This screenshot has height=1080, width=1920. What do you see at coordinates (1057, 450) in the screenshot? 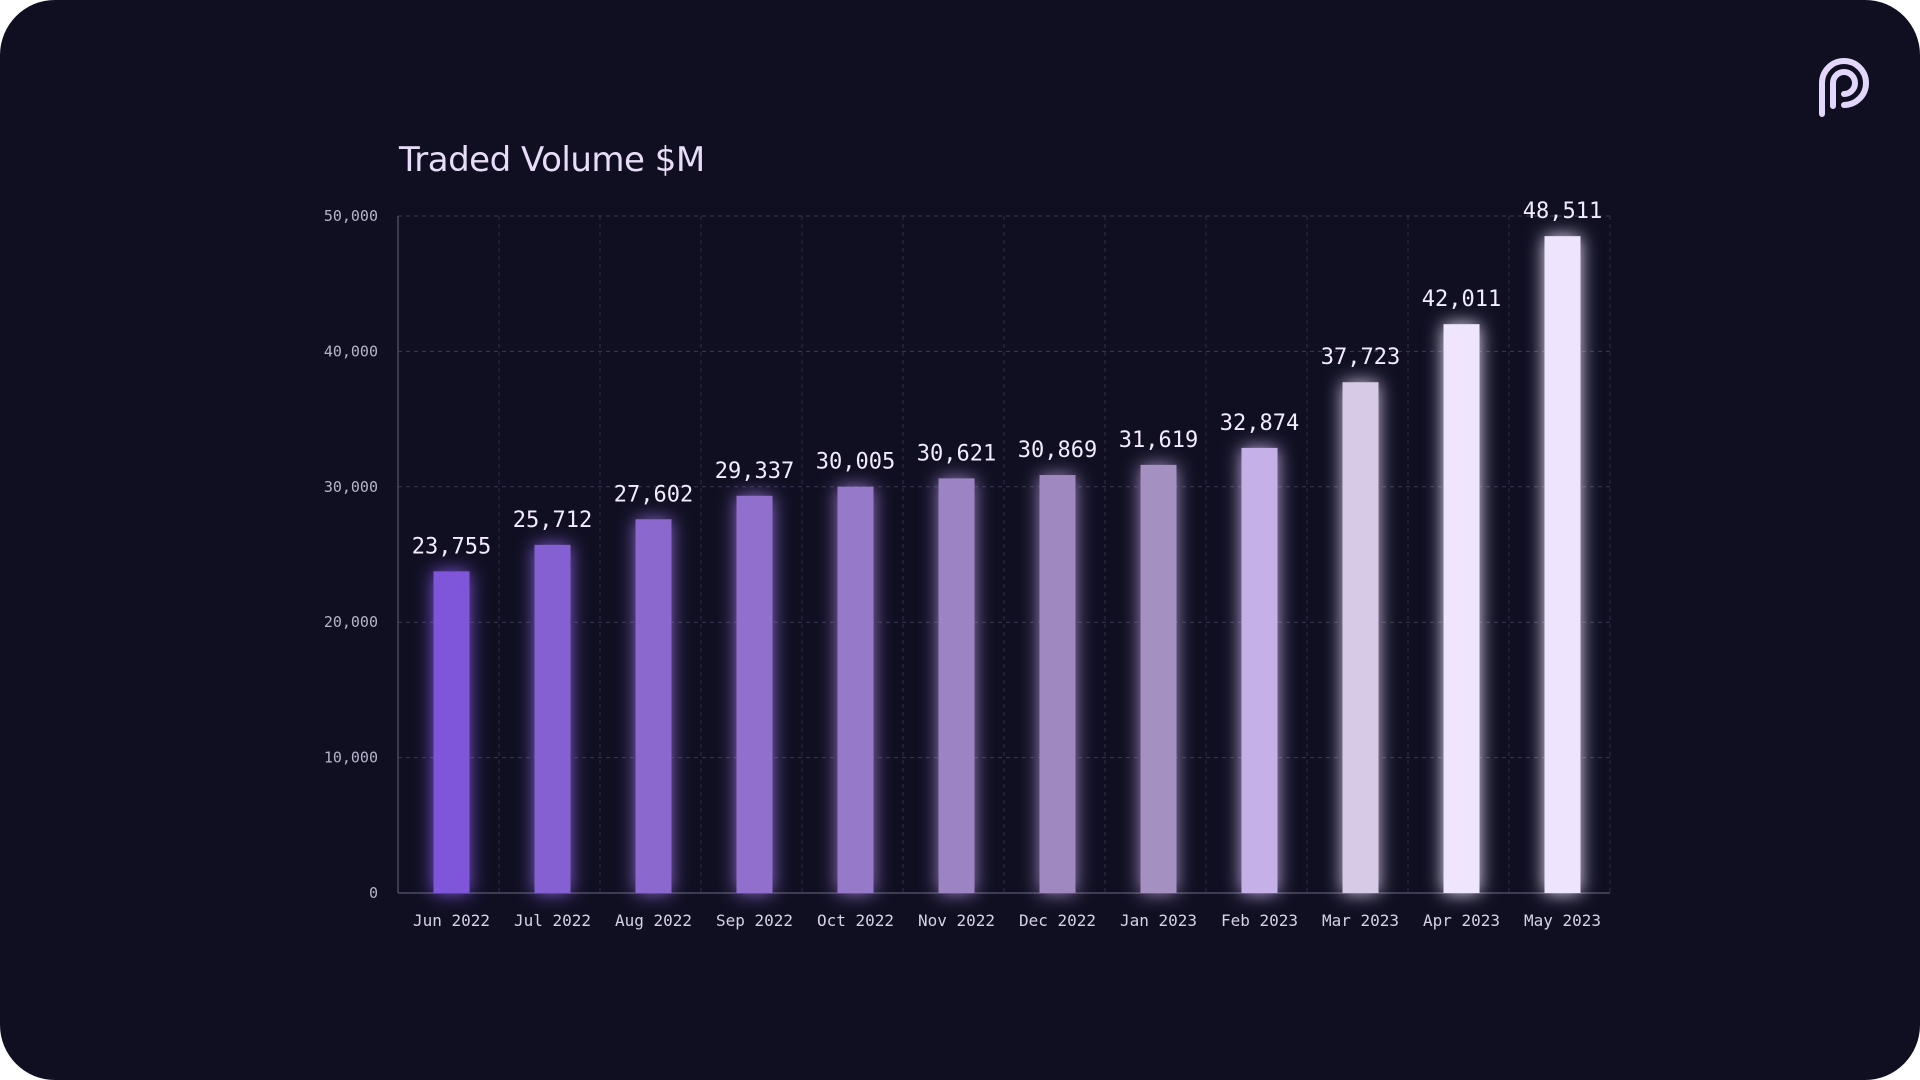
I see `bar-value-label: 30,869` at bounding box center [1057, 450].